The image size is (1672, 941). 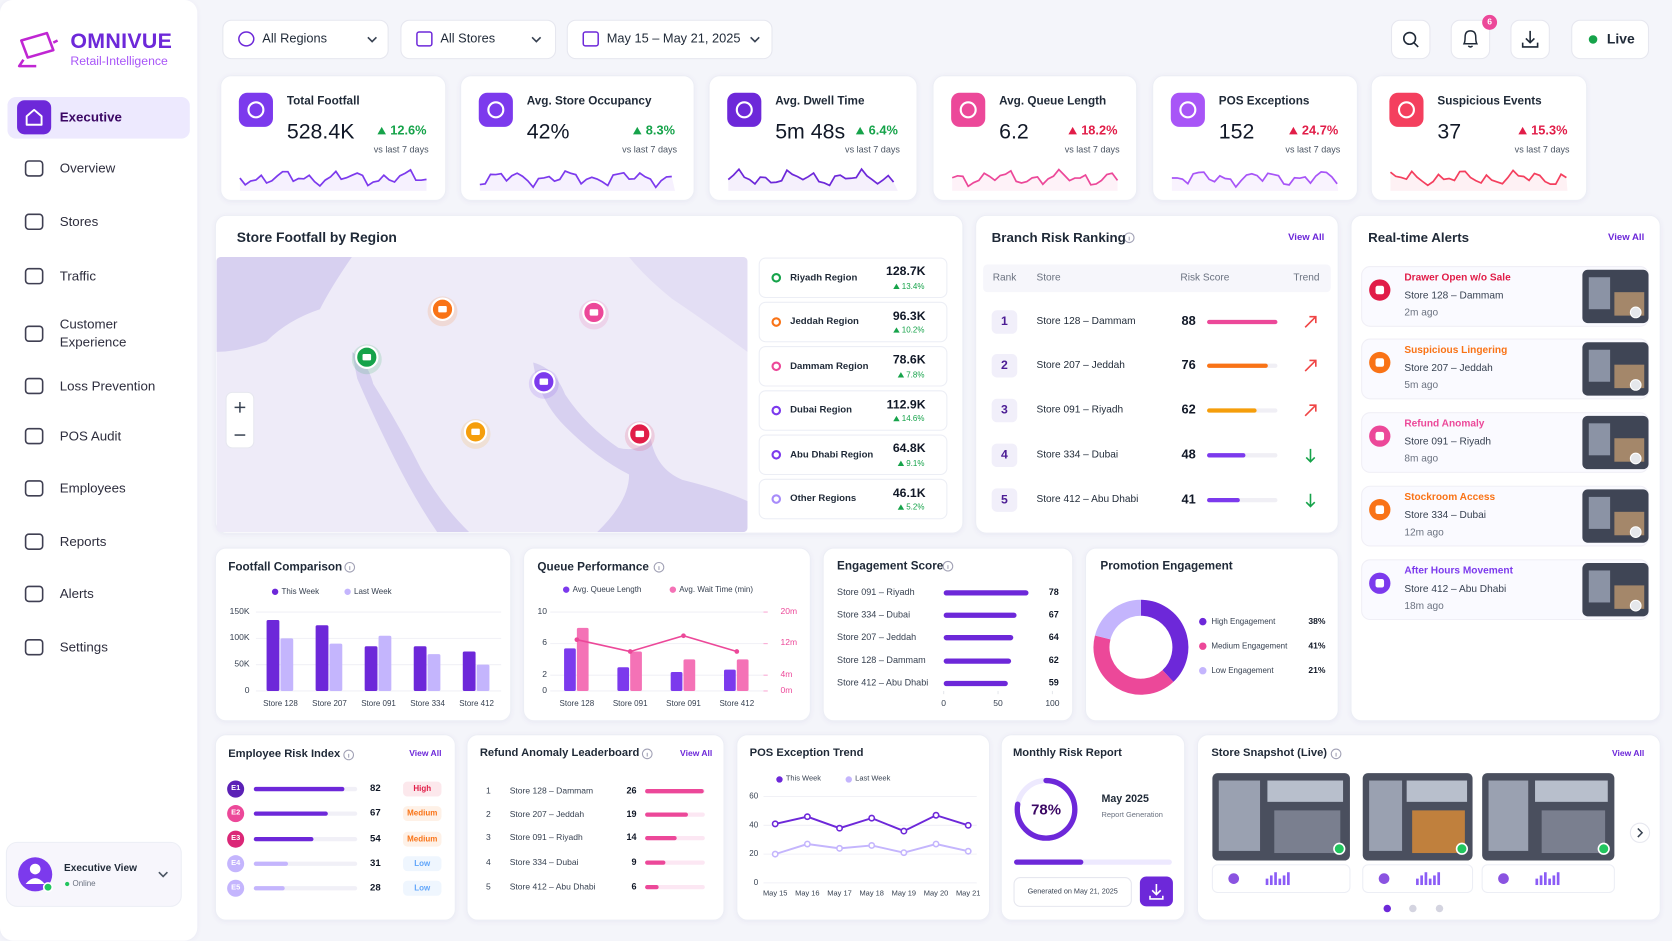 I want to click on alert-store: Store 412 – Abu Dhabi, so click(x=1455, y=589).